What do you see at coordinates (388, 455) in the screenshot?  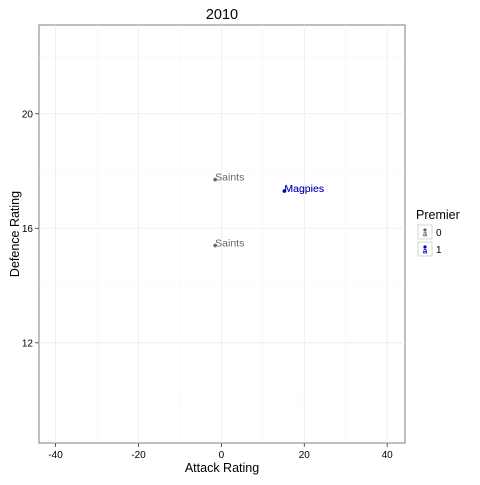 I see `x-tick-label: 40` at bounding box center [388, 455].